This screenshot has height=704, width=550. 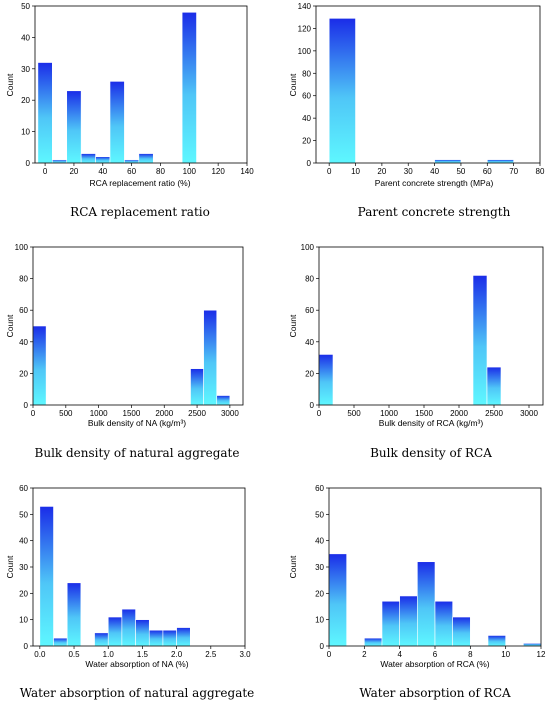 What do you see at coordinates (135, 571) in the screenshot?
I see `plot-5: 0 10 20 30 40 50 60 0.0 0.5 1.0 1.5 2.0 2.5 3.0` at bounding box center [135, 571].